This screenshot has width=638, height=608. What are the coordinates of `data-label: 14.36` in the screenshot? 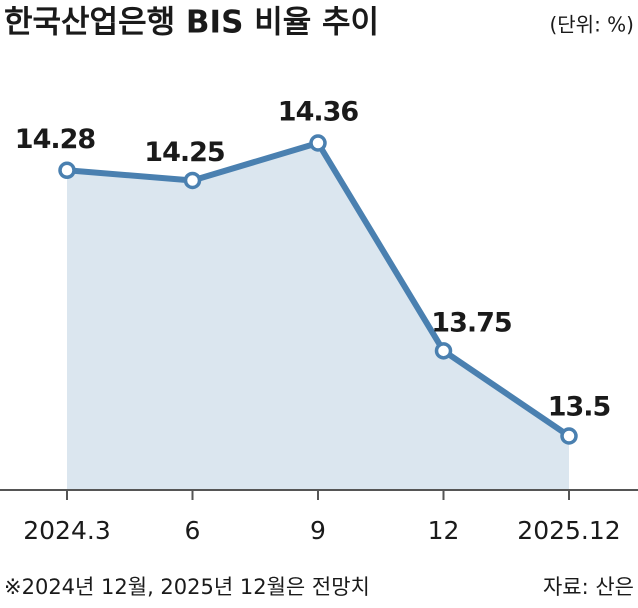 It's located at (318, 112).